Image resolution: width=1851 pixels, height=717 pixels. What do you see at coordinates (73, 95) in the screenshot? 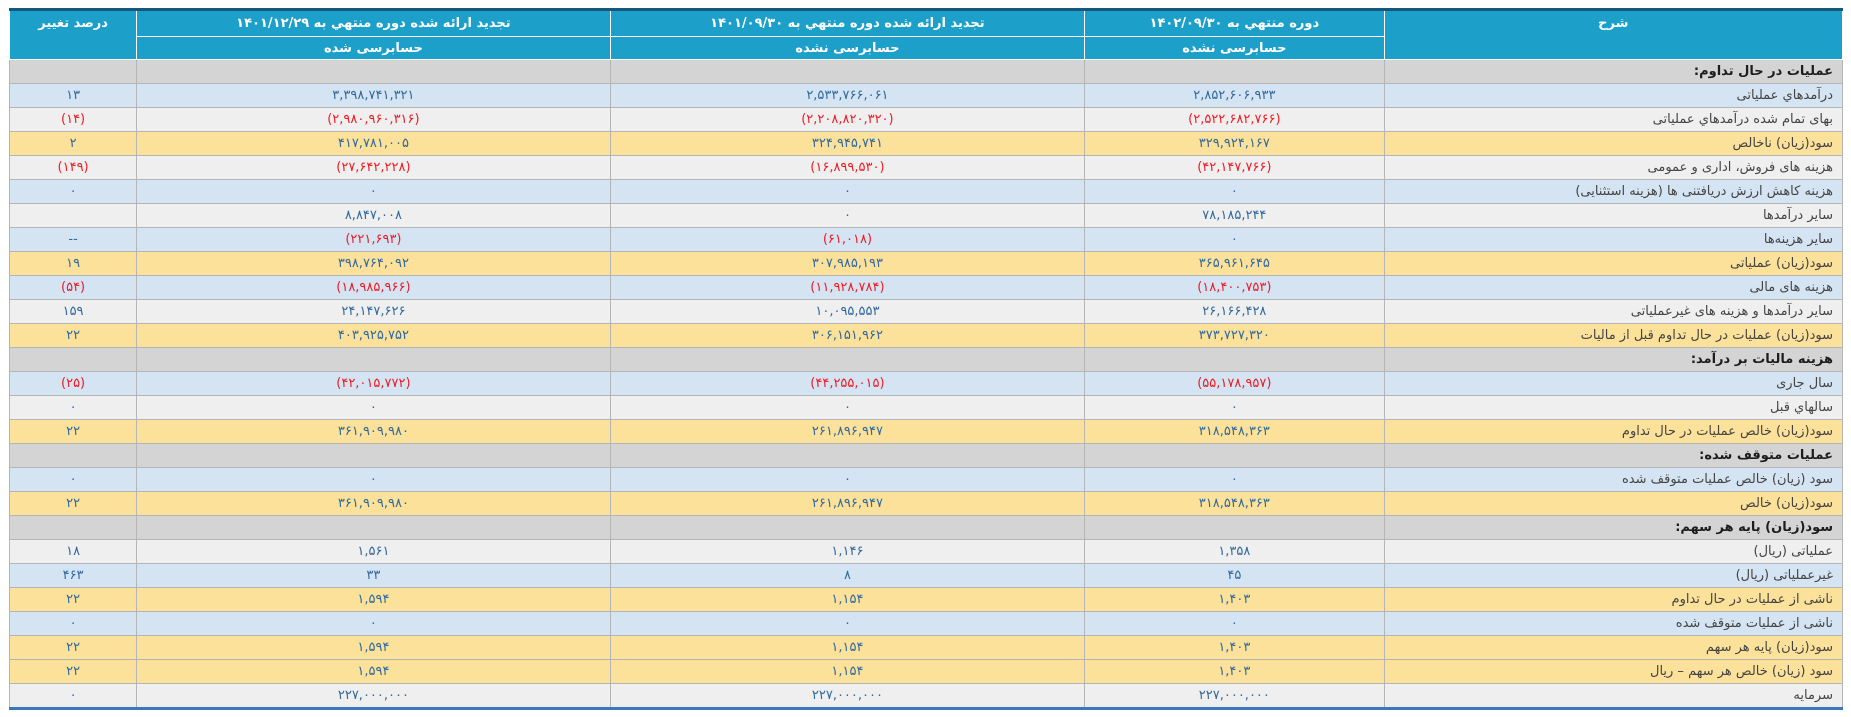
I see `percent-change-cell: ۱۳` at bounding box center [73, 95].